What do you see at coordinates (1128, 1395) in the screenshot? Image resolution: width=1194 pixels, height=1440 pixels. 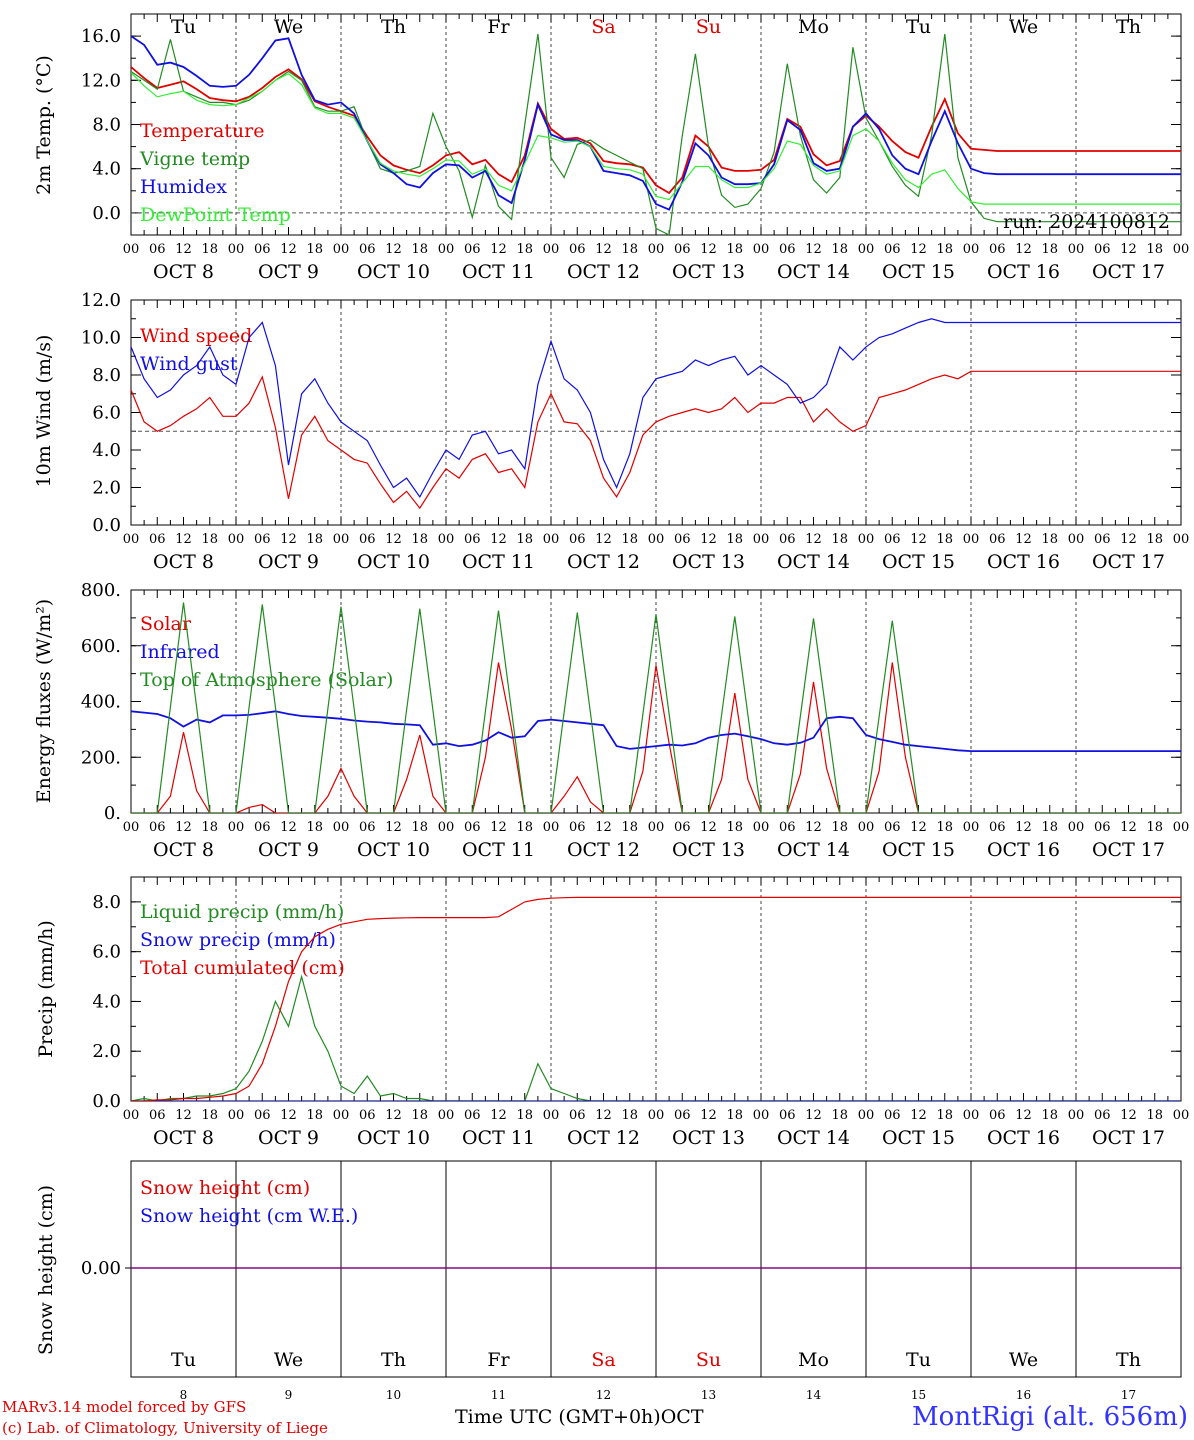 I see `day-number-label: 17` at bounding box center [1128, 1395].